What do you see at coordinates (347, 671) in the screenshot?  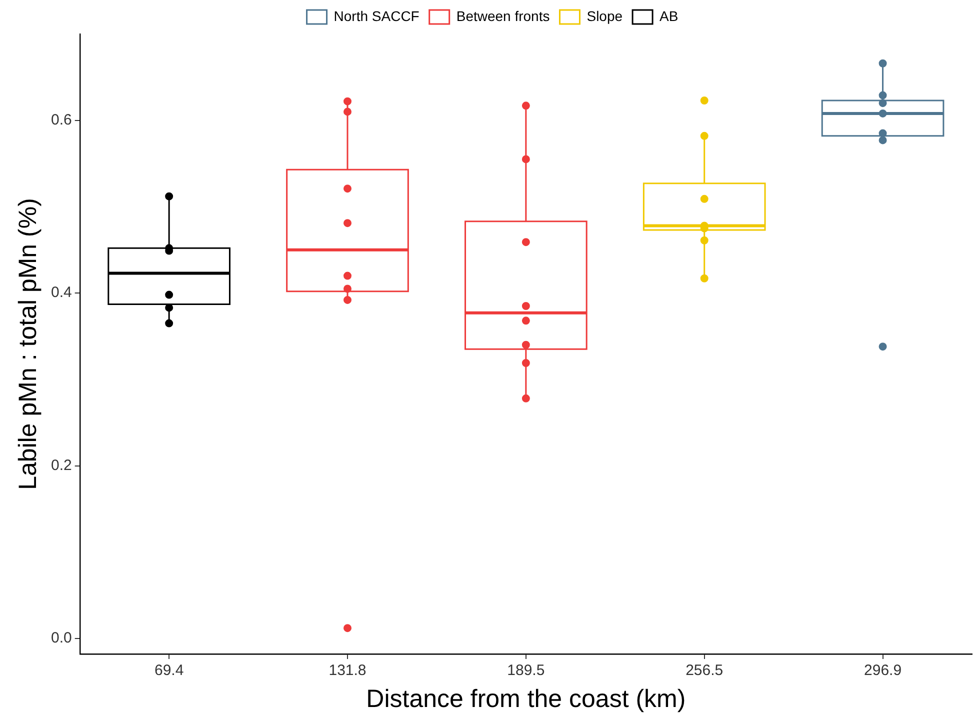 I see `x-tick-label: 131.8` at bounding box center [347, 671].